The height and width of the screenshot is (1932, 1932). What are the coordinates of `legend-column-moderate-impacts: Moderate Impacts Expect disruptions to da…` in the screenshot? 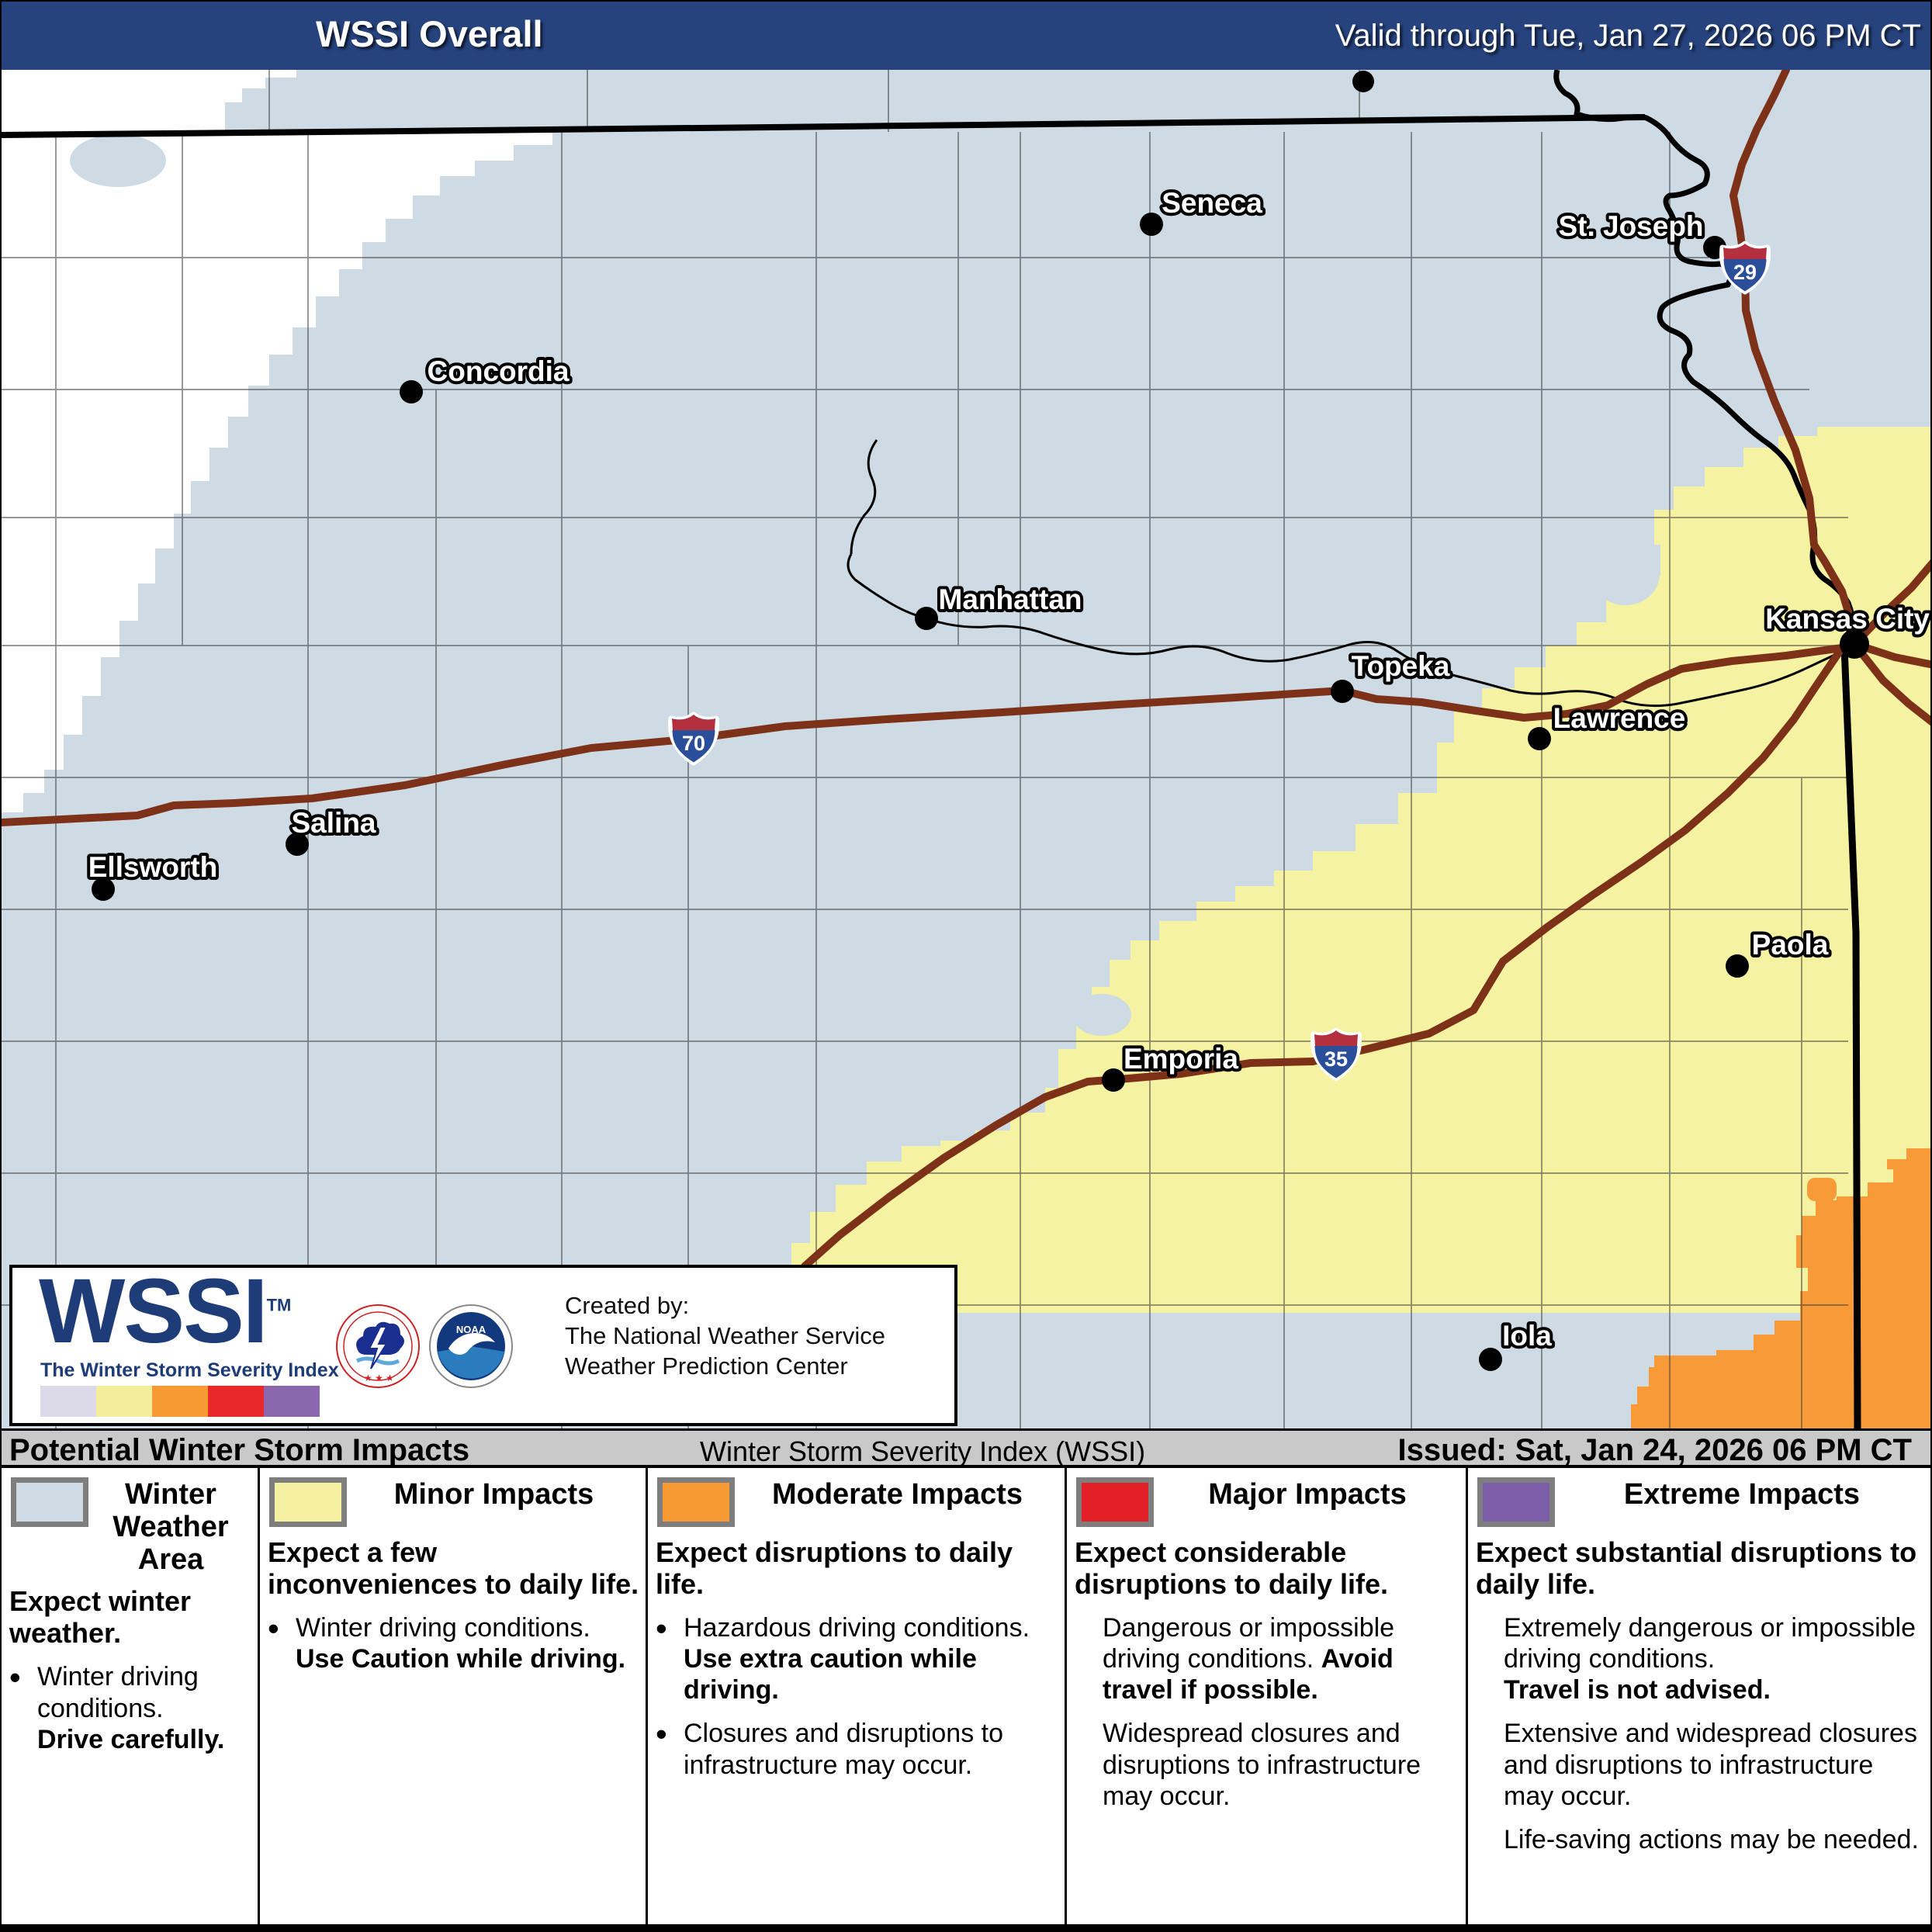 It's located at (857, 1696).